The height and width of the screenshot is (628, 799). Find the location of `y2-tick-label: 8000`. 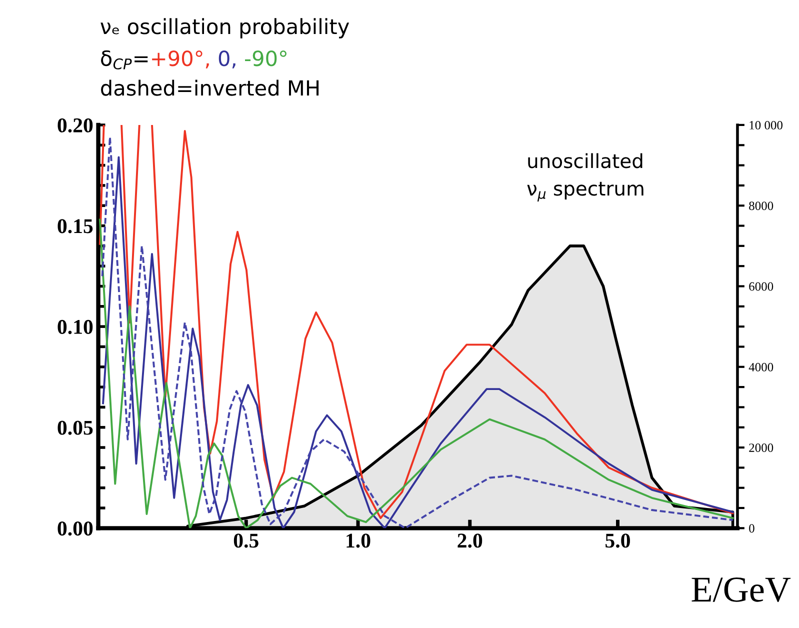

y2-tick-label: 8000 is located at coordinates (761, 206).